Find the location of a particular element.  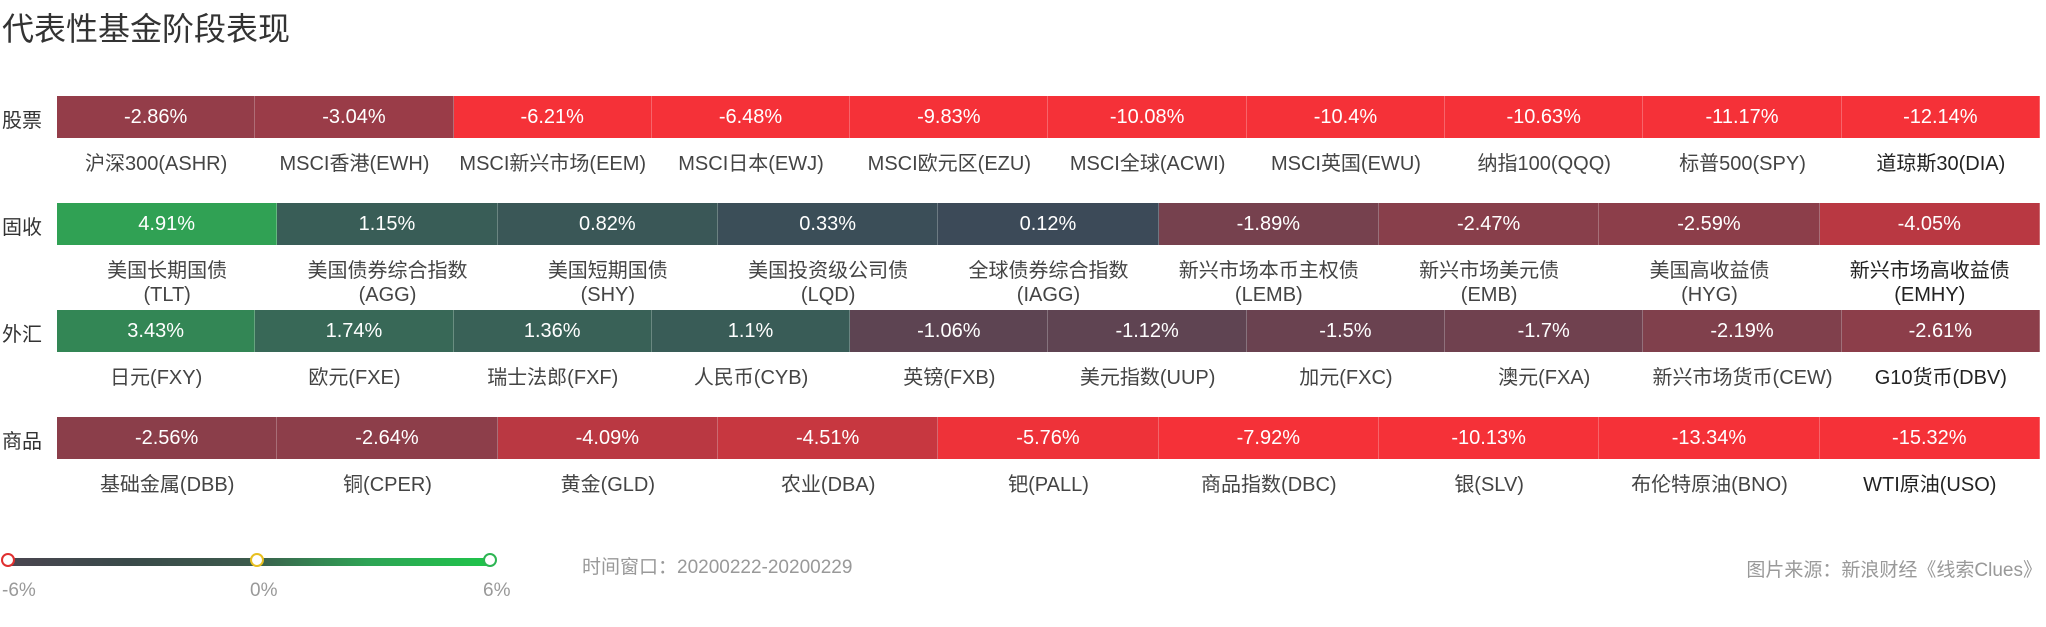

fund-name-label: MSCI香港(EWH) is located at coordinates (354, 164).